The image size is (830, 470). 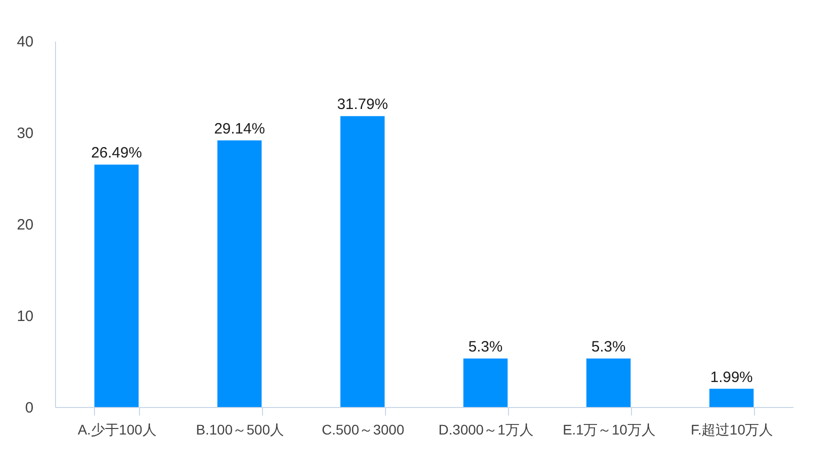 What do you see at coordinates (116, 153) in the screenshot?
I see `data-label: 26.49%` at bounding box center [116, 153].